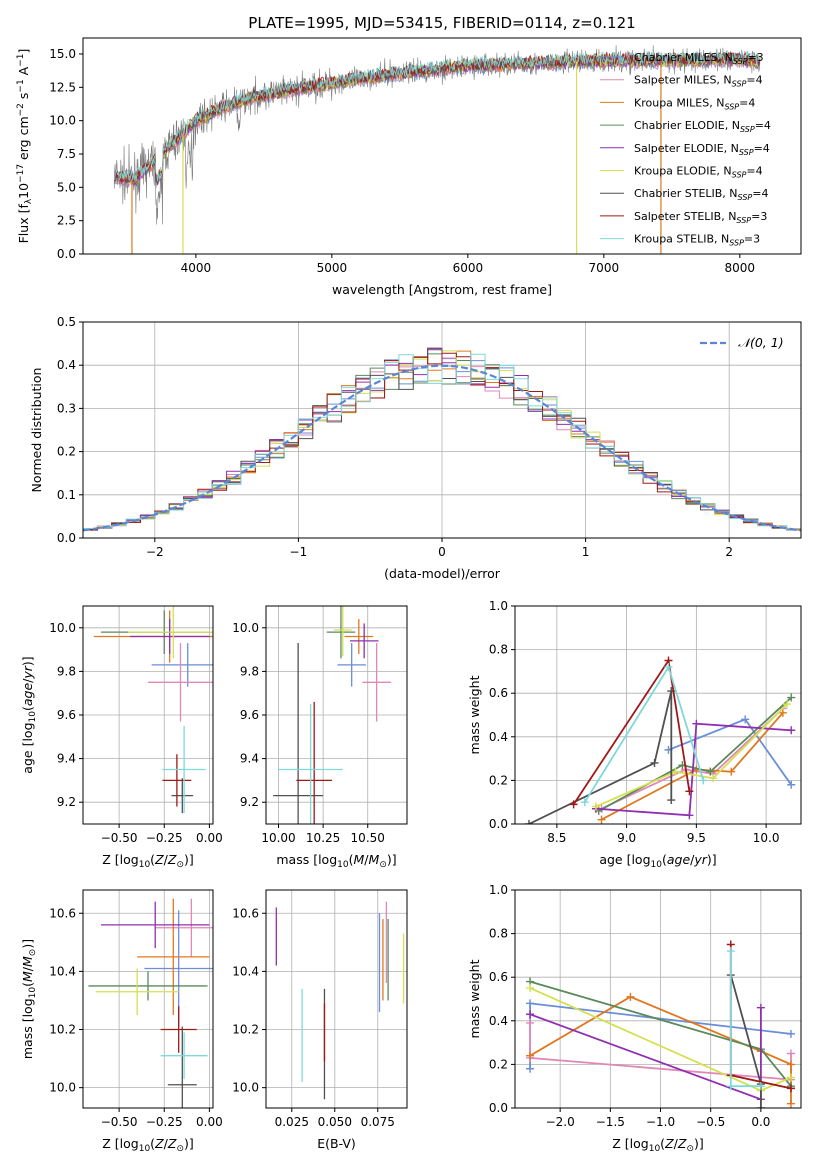 The width and height of the screenshot is (819, 1174). Describe the element at coordinates (556, 838) in the screenshot. I see `x-tick-label: 8.5` at that location.